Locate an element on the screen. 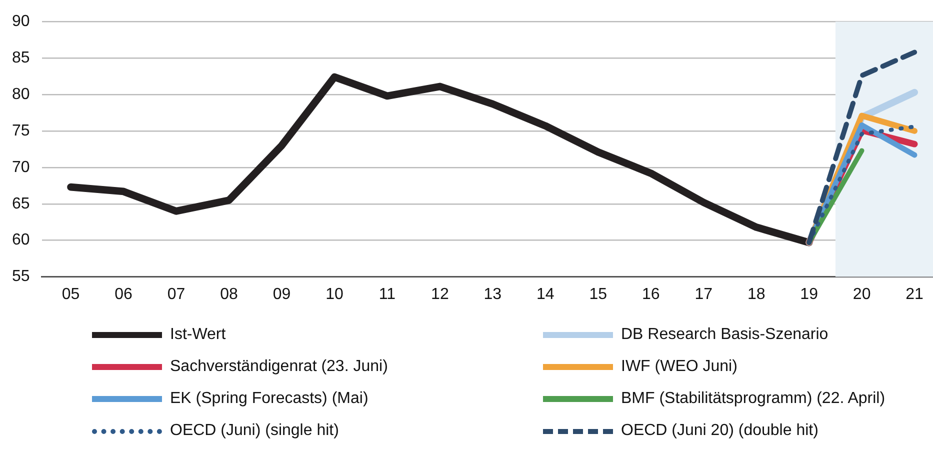  x-tick-label: 19 is located at coordinates (809, 294).